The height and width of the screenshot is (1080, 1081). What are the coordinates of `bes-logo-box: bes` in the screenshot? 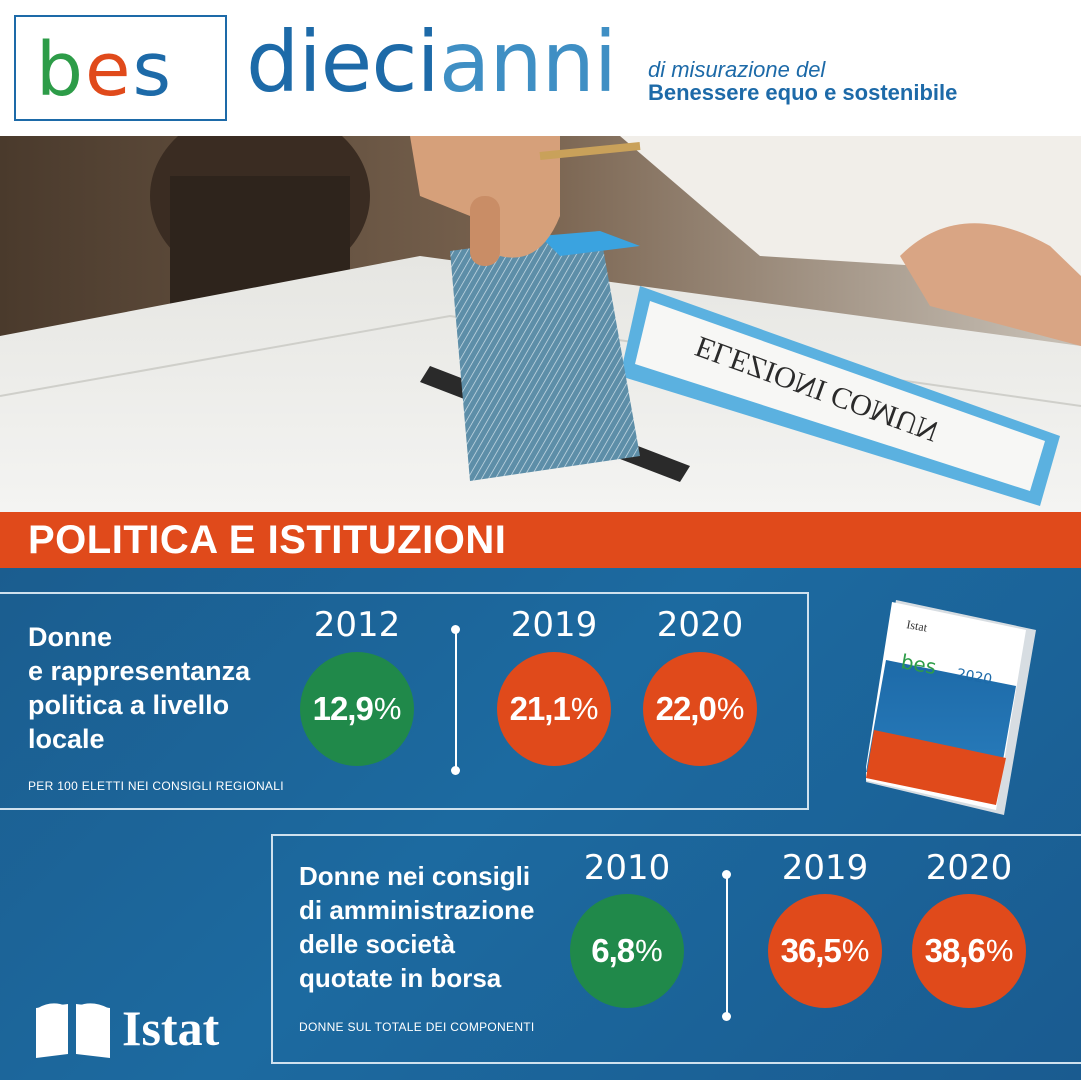 It's located at (120, 68).